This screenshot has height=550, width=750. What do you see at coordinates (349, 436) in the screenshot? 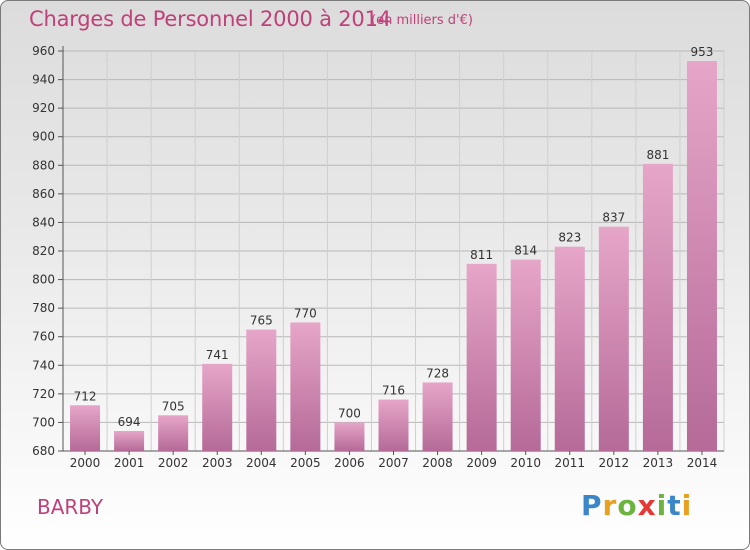
I see `bar-2006` at bounding box center [349, 436].